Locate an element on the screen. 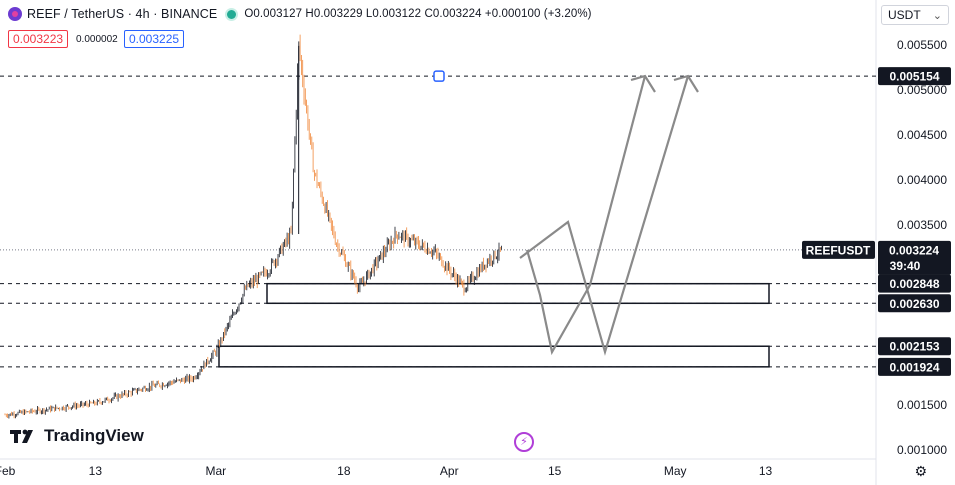  currency-value: USDT is located at coordinates (904, 15).